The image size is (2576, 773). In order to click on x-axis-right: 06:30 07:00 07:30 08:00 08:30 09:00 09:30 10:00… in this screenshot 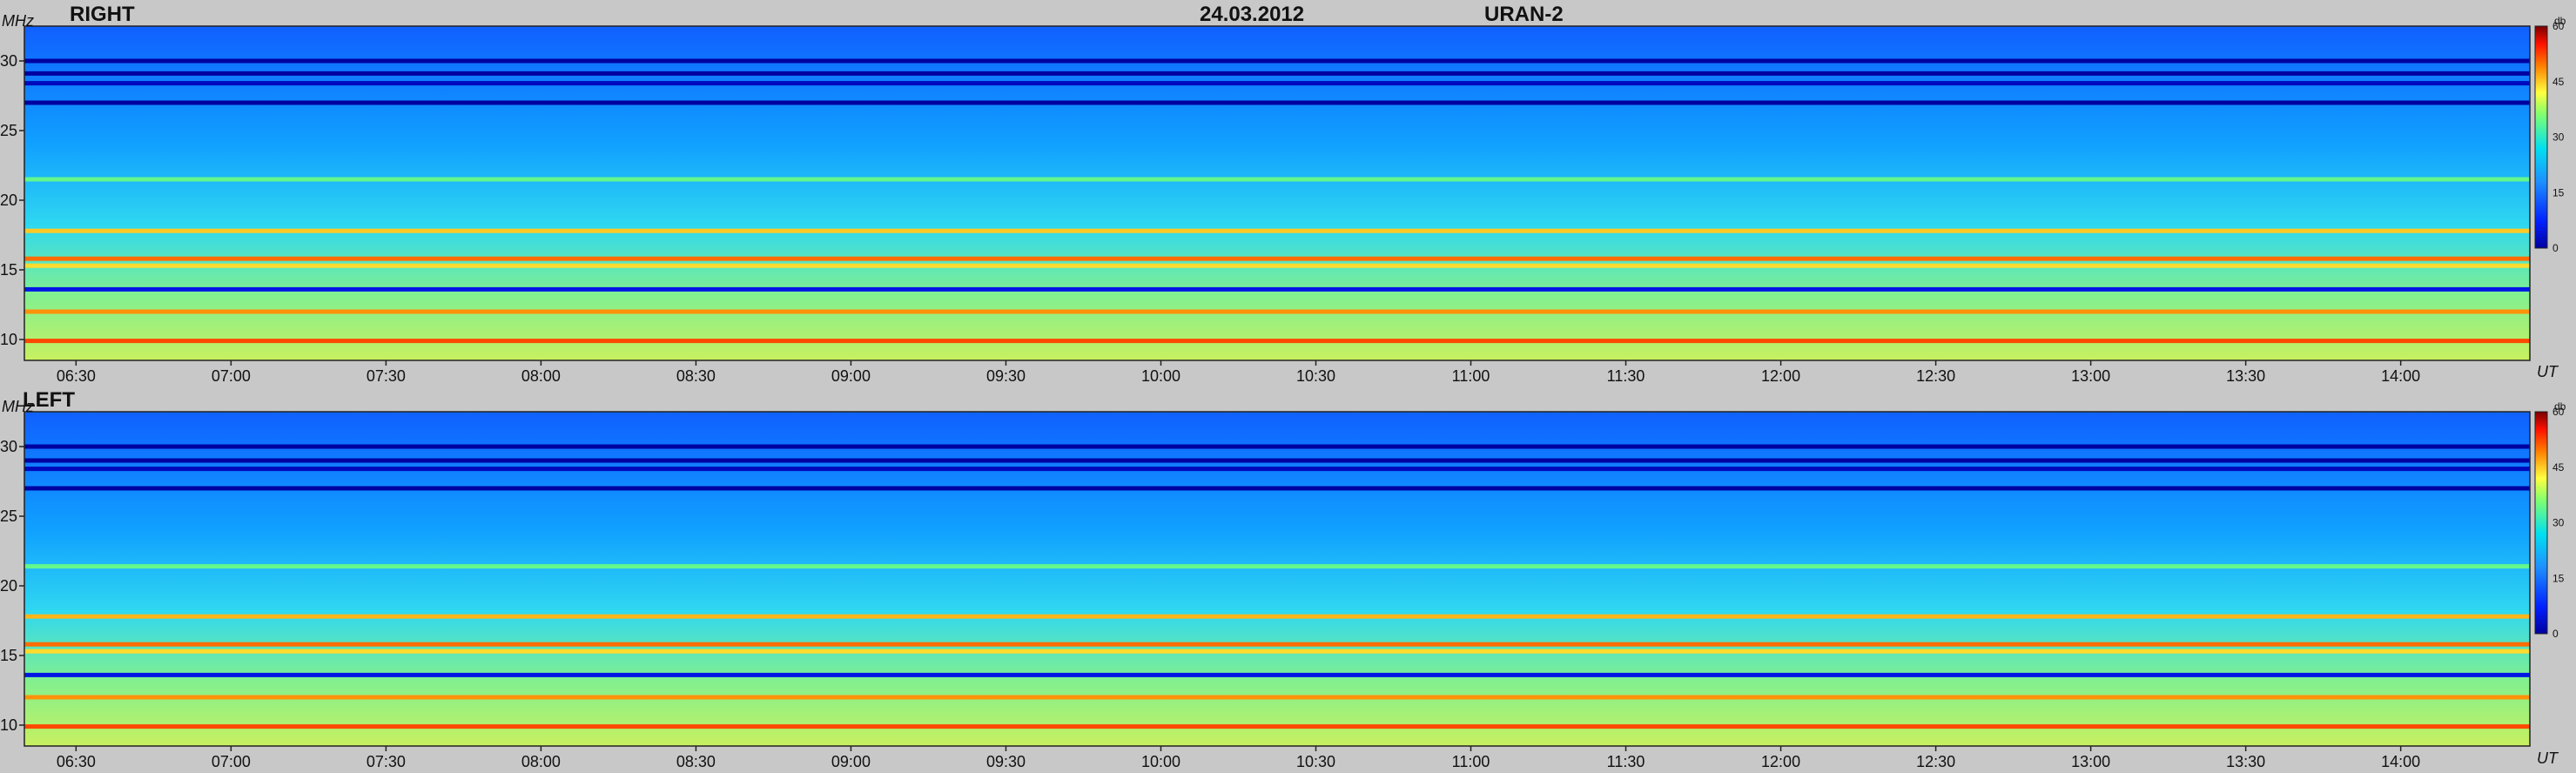, I will do `click(1238, 372)`.